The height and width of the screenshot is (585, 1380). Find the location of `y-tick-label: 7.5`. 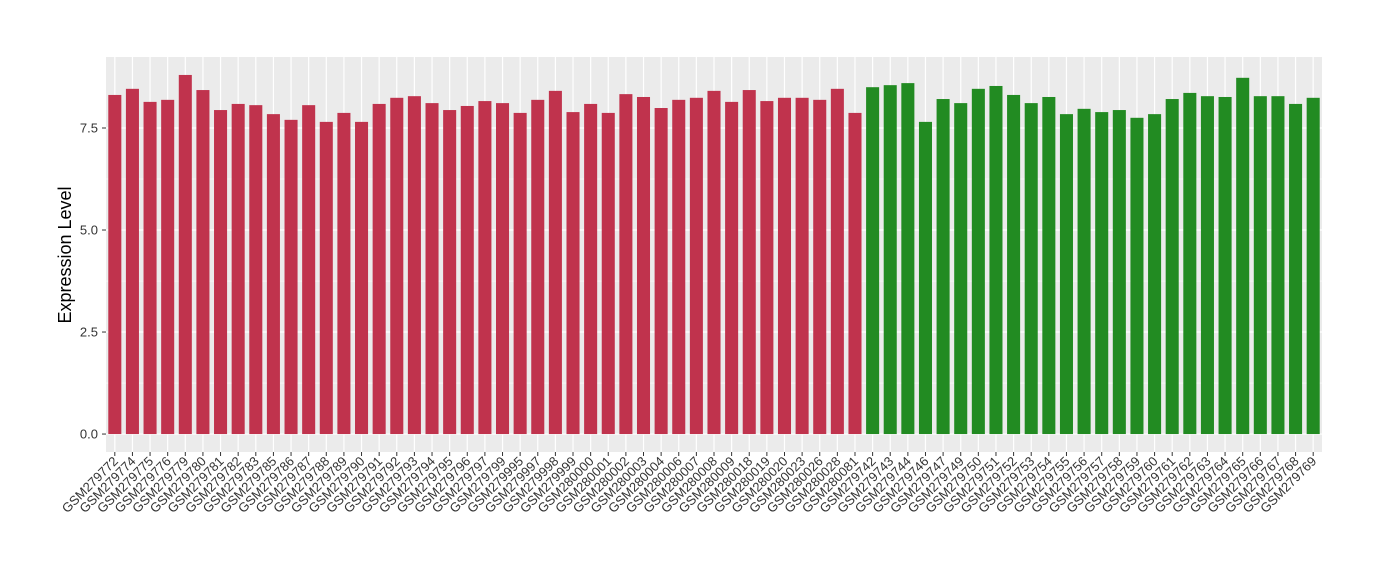

y-tick-label: 7.5 is located at coordinates (89, 128).